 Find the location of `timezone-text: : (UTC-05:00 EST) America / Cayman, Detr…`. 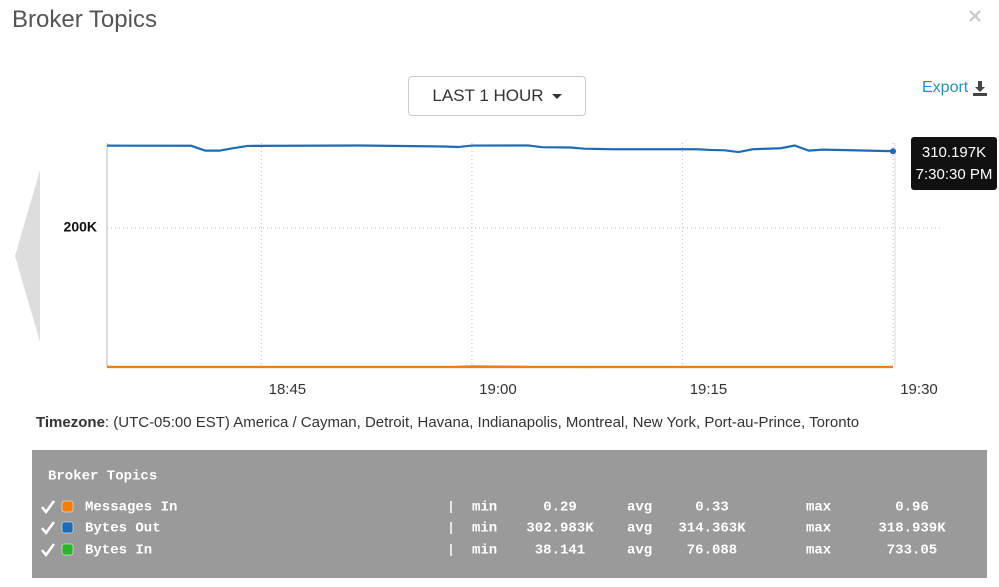

timezone-text: : (UTC-05:00 EST) America / Cayman, Detr… is located at coordinates (482, 422).